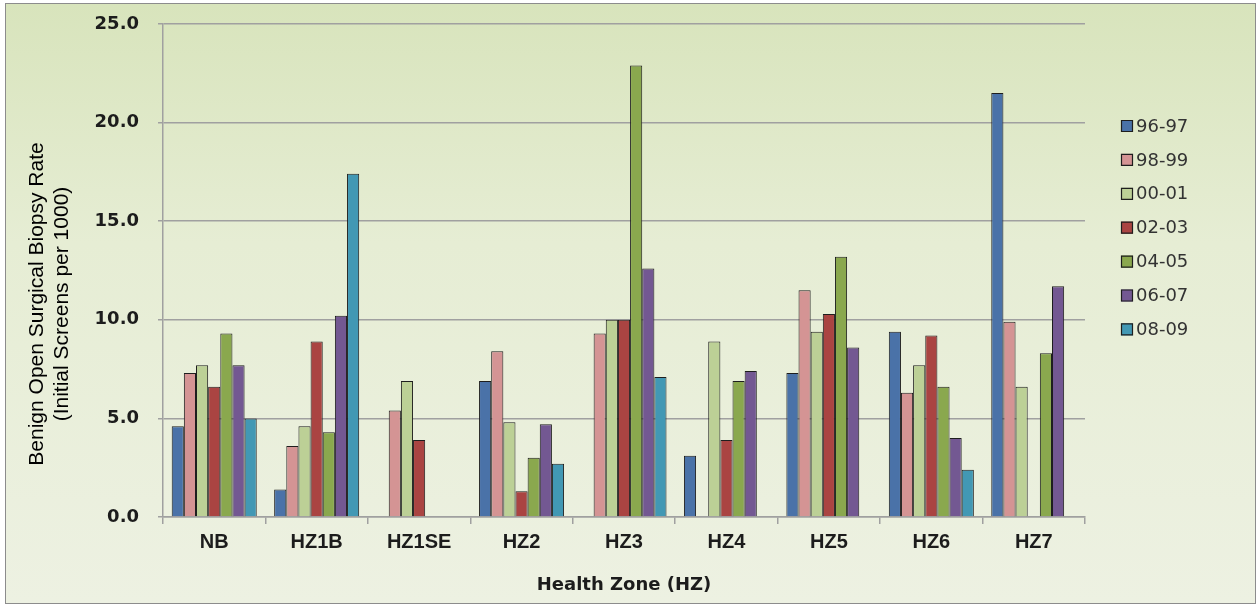  What do you see at coordinates (316, 540) in the screenshot?
I see `x-tick-label: HZ1B` at bounding box center [316, 540].